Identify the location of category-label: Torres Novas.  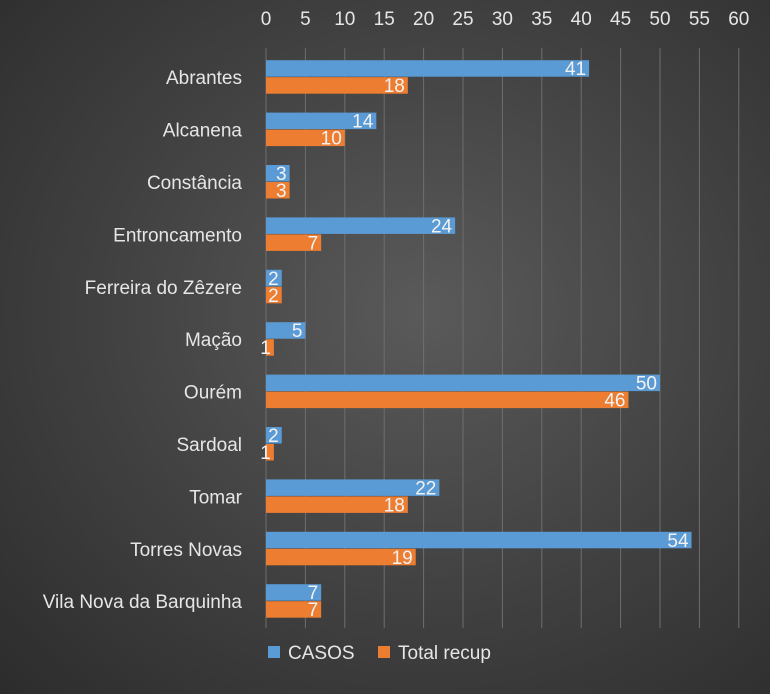
(186, 550).